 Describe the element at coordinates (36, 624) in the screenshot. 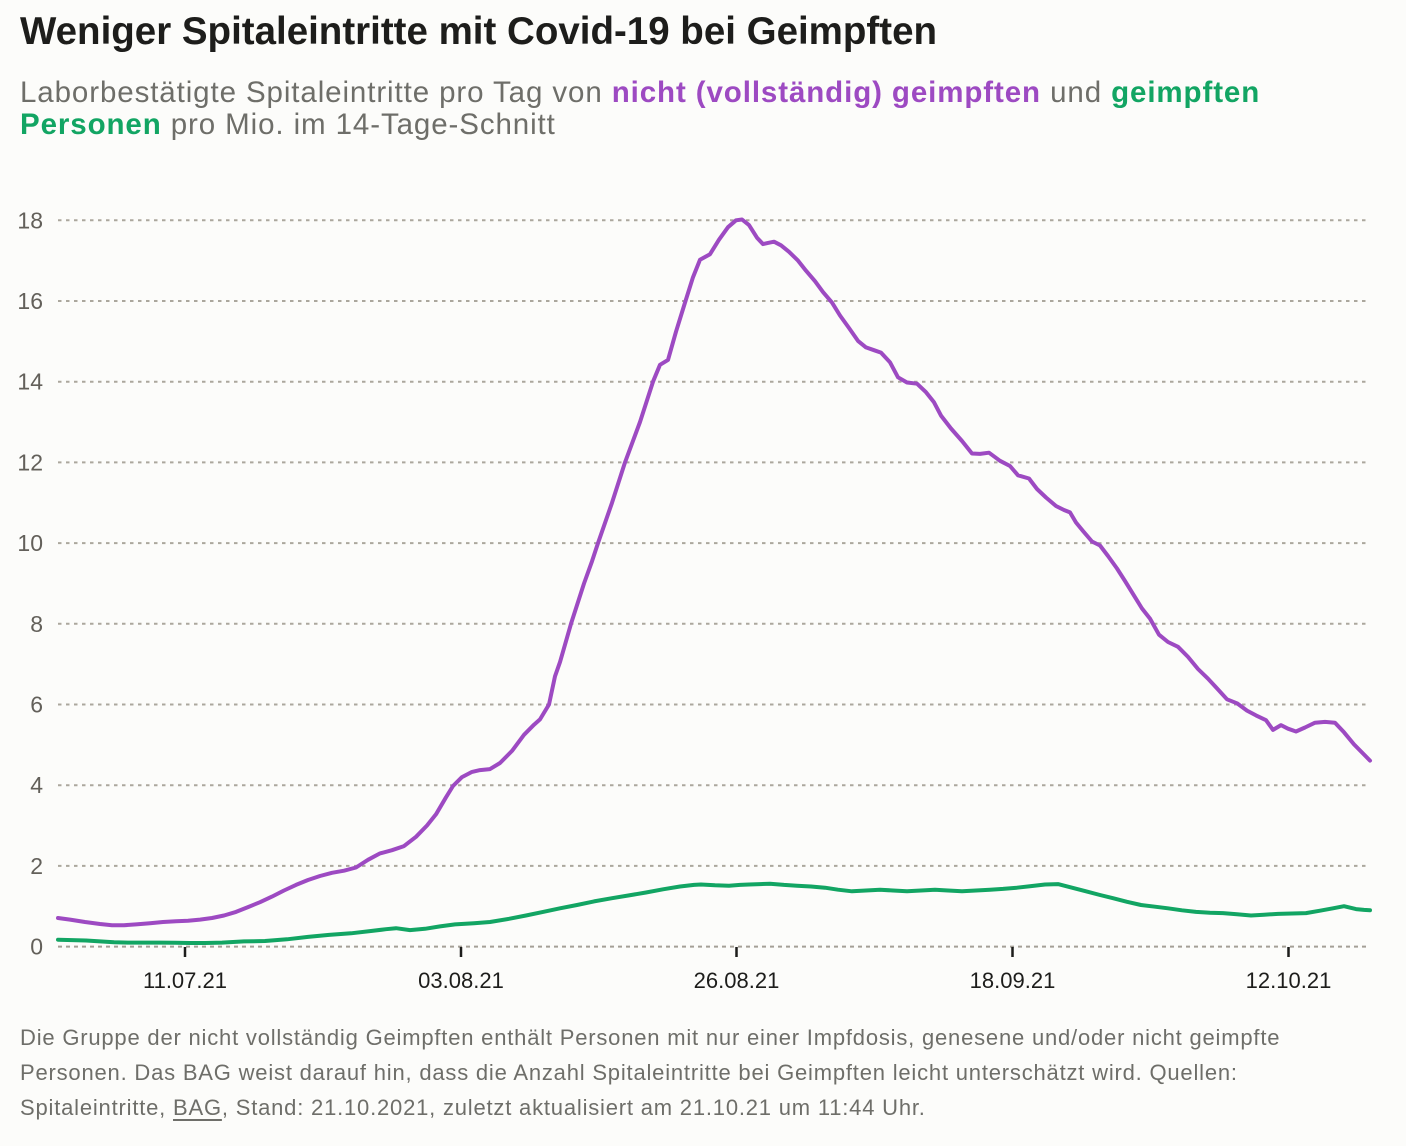

I see `svg-text: 8` at that location.